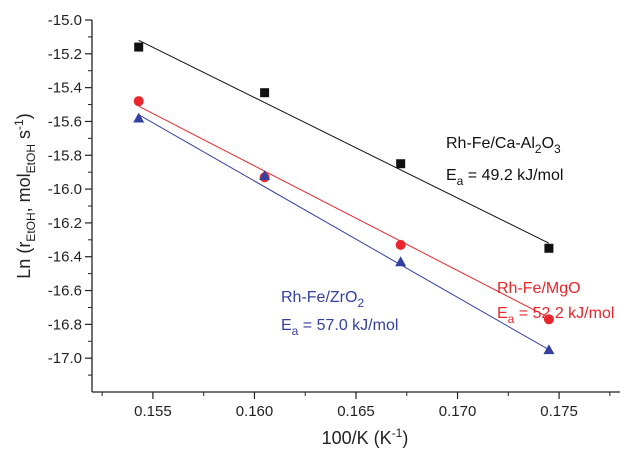  What do you see at coordinates (65, 223) in the screenshot?
I see `y-tick-label: -16.2` at bounding box center [65, 223].